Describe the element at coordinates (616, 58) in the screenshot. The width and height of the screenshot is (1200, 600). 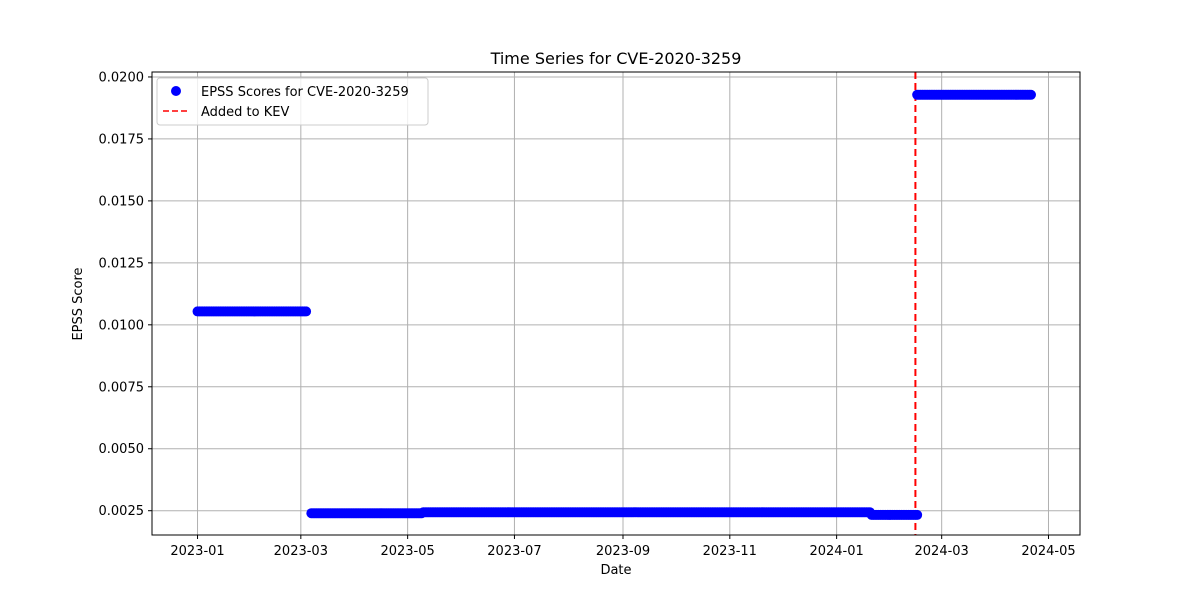
I see `chart-title: Time Series for CVE-2020-3259` at that location.